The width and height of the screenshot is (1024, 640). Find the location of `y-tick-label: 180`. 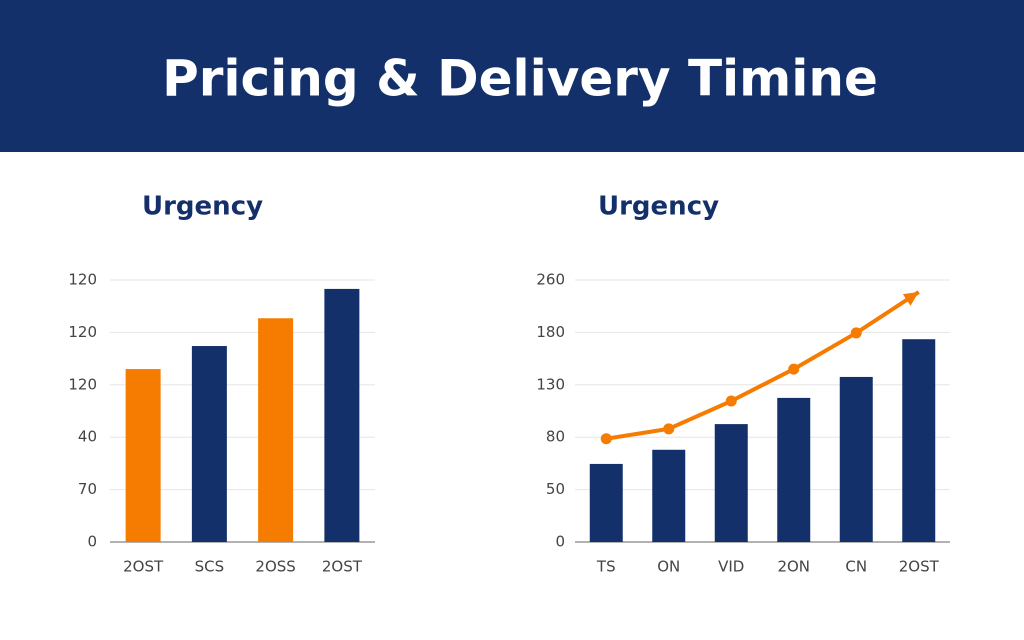

y-tick-label: 180 is located at coordinates (550, 332).